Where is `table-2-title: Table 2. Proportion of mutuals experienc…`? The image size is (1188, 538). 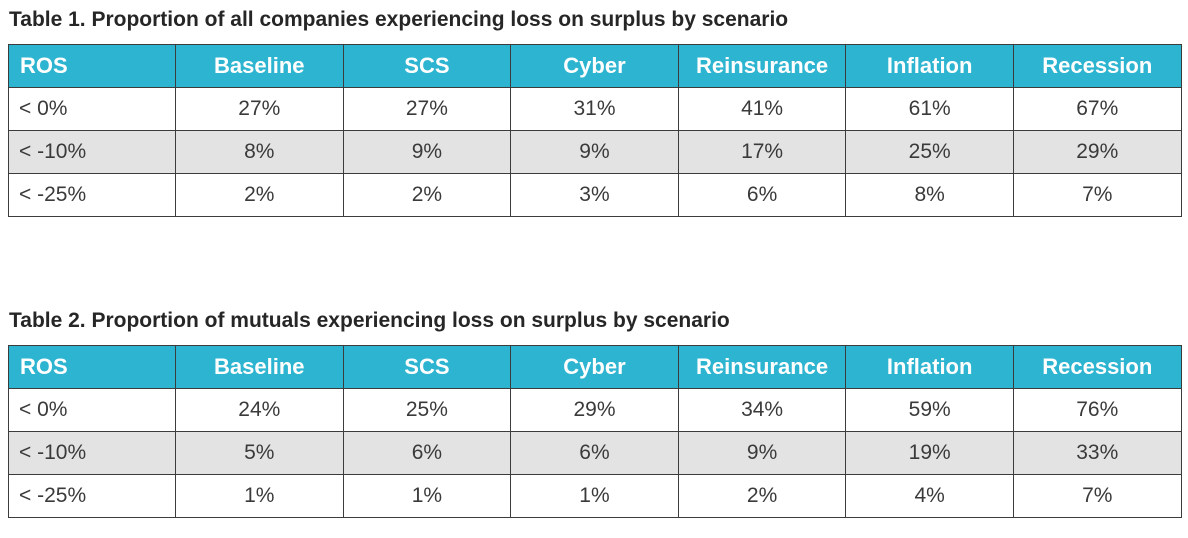
table-2-title: Table 2. Proportion of mutuals experienc… is located at coordinates (369, 320).